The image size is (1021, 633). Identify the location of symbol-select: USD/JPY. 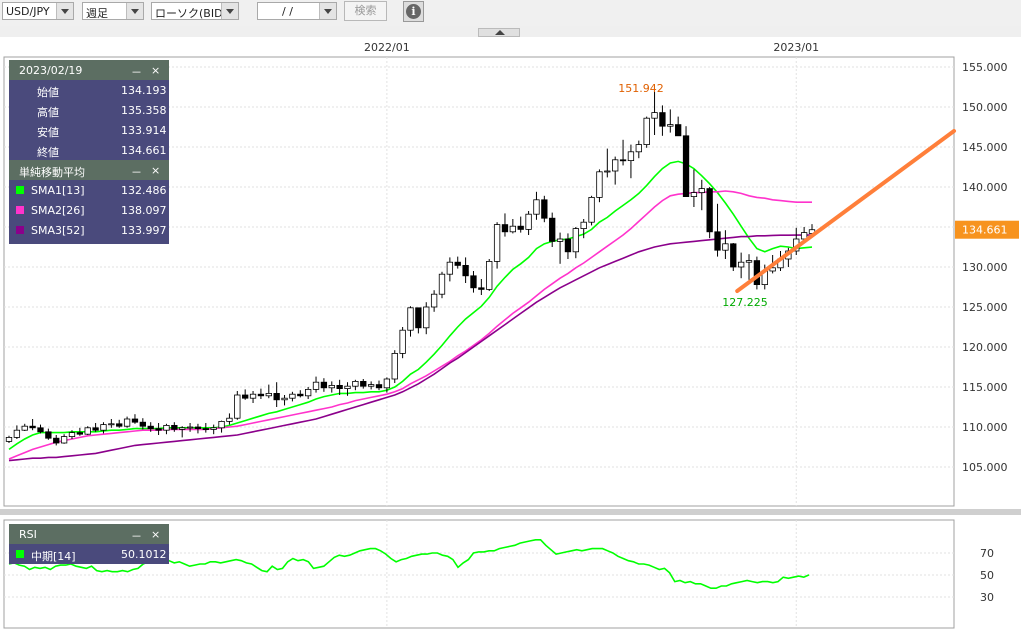
(38, 11).